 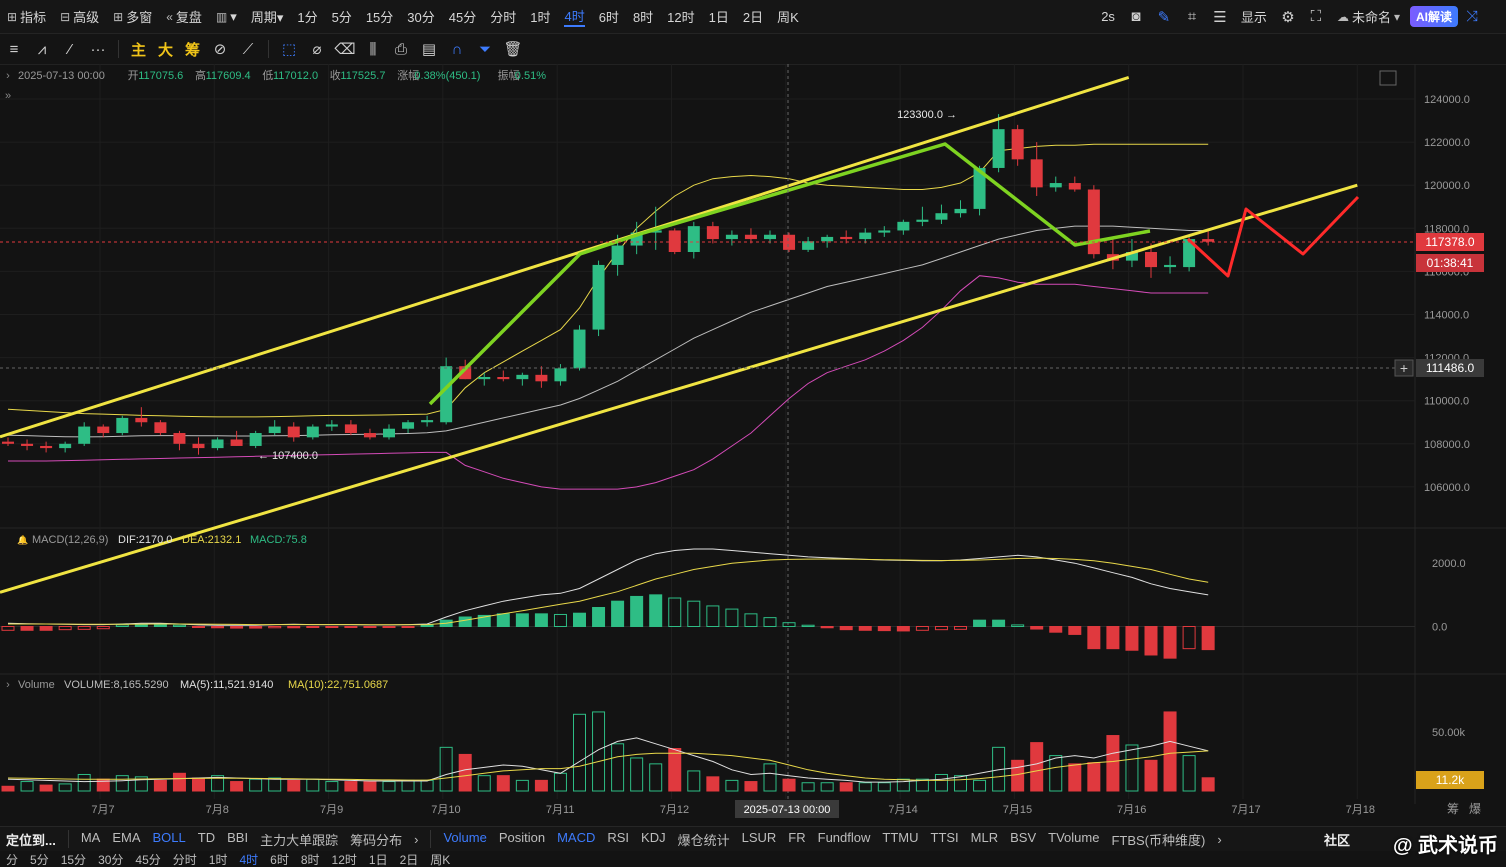 I want to click on sub-indicator-10: TTSI, so click(x=944, y=837).